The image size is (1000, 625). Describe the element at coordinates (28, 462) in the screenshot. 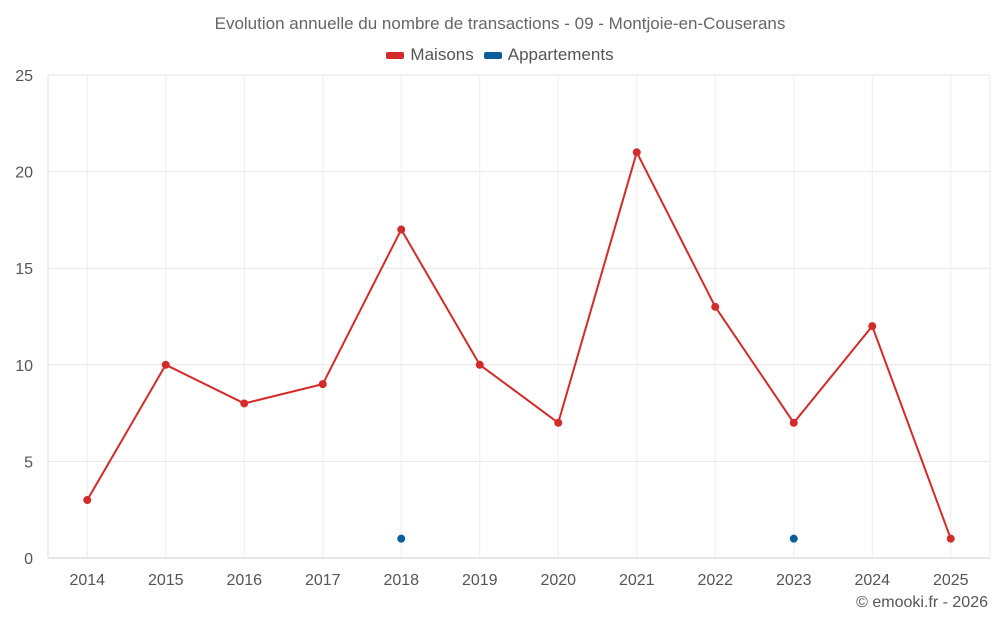

I see `y-tick-label: 5` at that location.